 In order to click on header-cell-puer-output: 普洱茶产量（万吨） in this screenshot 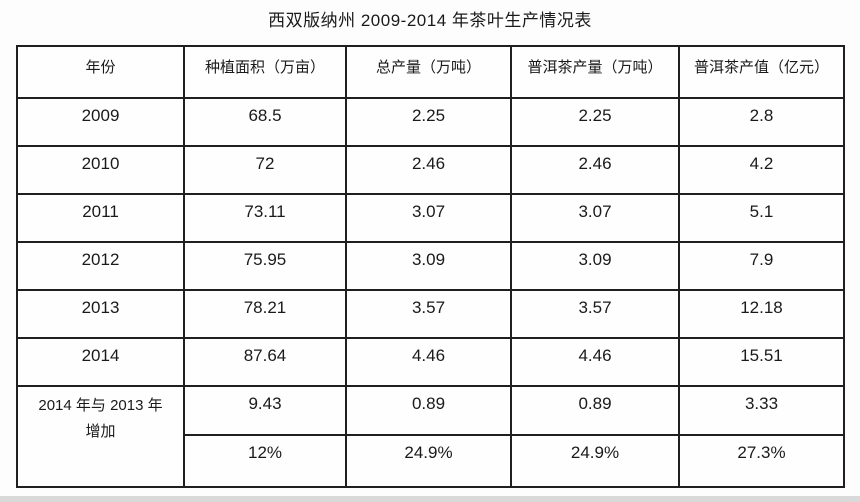, I will do `click(595, 72)`.